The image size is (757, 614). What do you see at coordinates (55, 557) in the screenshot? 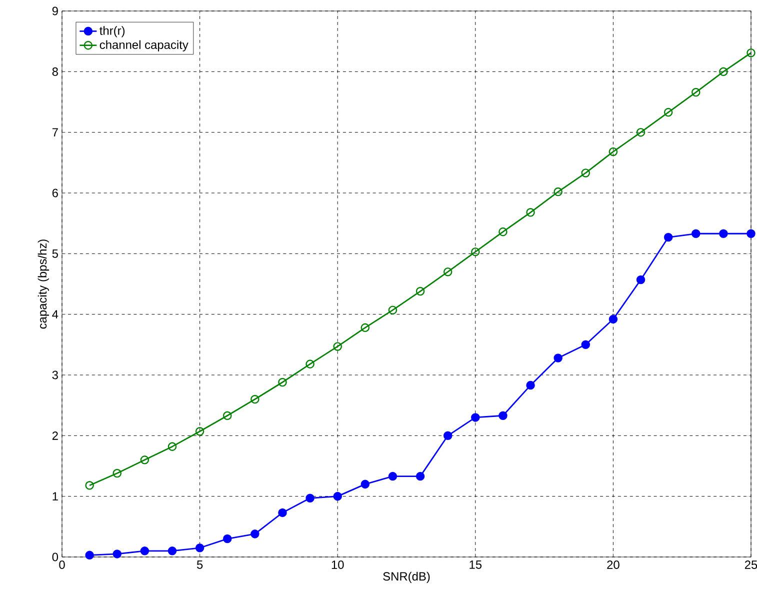
I see `y-tick-label: 0` at bounding box center [55, 557].